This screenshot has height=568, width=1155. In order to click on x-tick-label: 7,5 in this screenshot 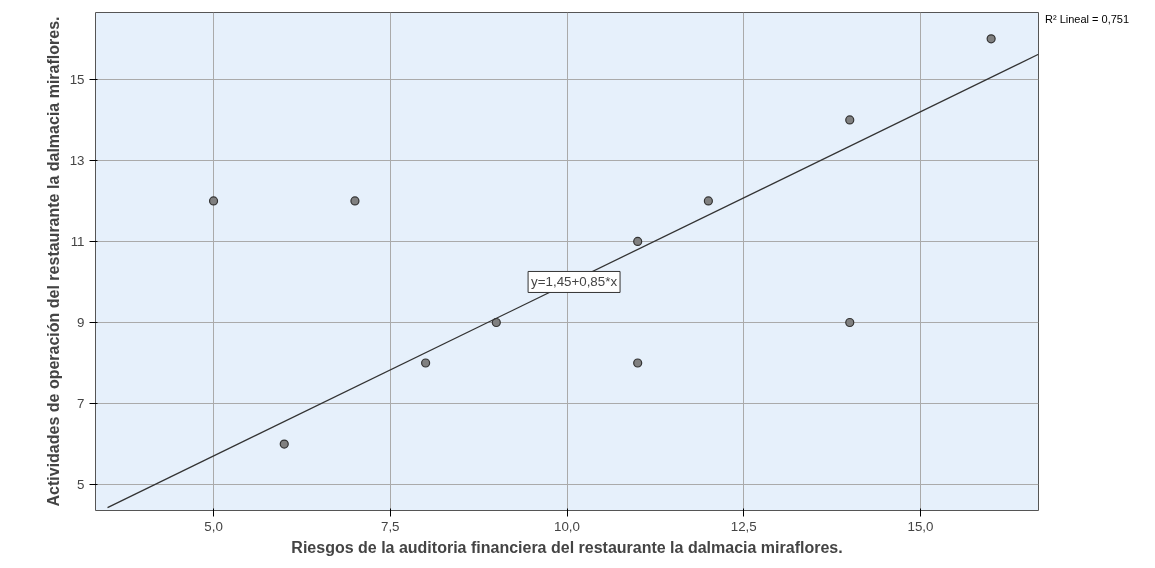, I will do `click(390, 526)`.